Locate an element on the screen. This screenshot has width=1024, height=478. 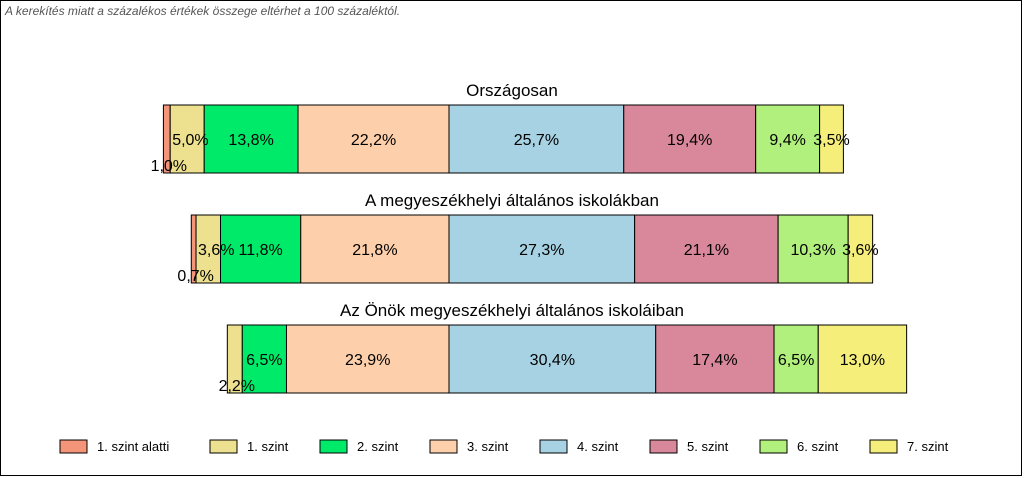
data-label: 13,0% is located at coordinates (862, 360).